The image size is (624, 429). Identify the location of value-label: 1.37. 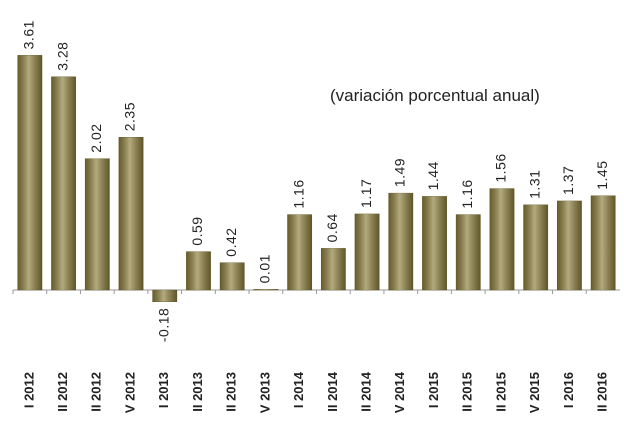
(568, 180).